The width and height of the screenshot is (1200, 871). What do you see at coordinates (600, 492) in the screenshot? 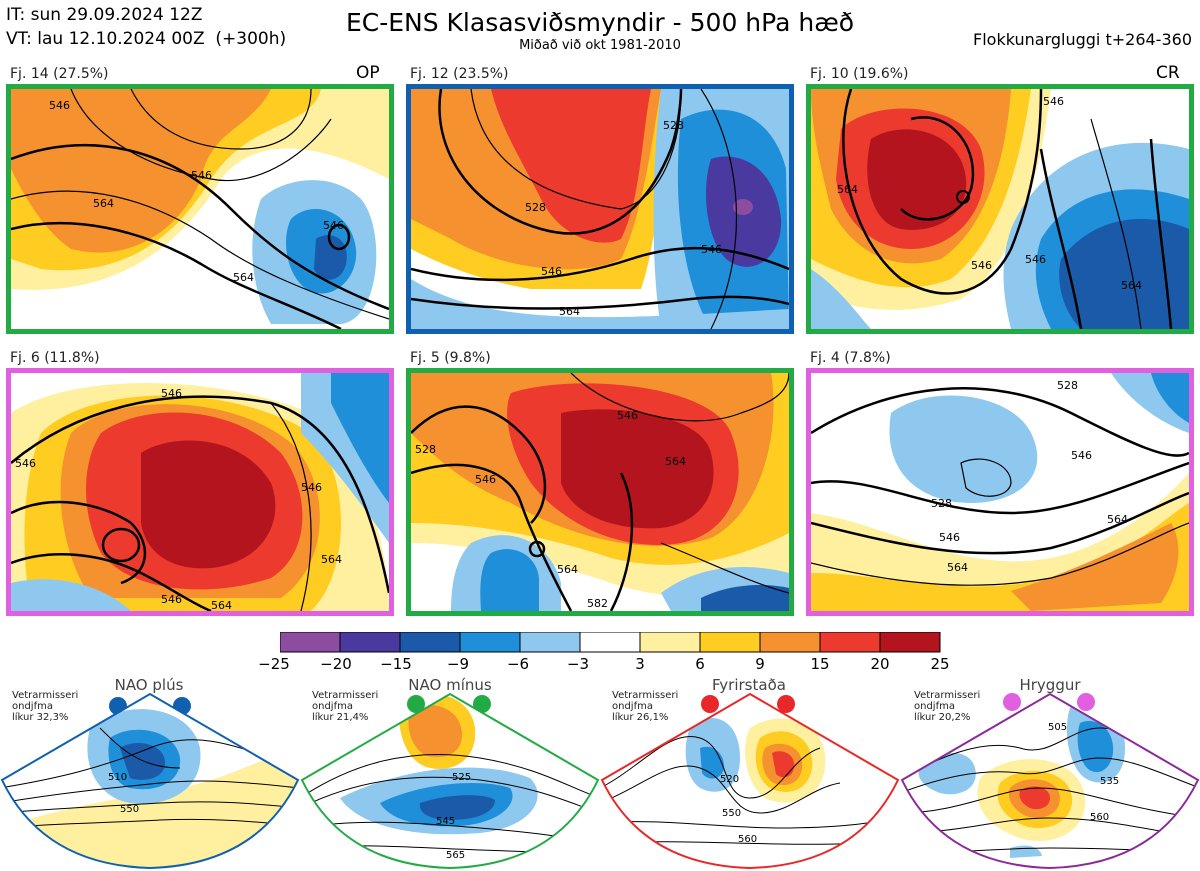
I see `cluster-map-5: 528 546 546 564 564 582` at bounding box center [600, 492].